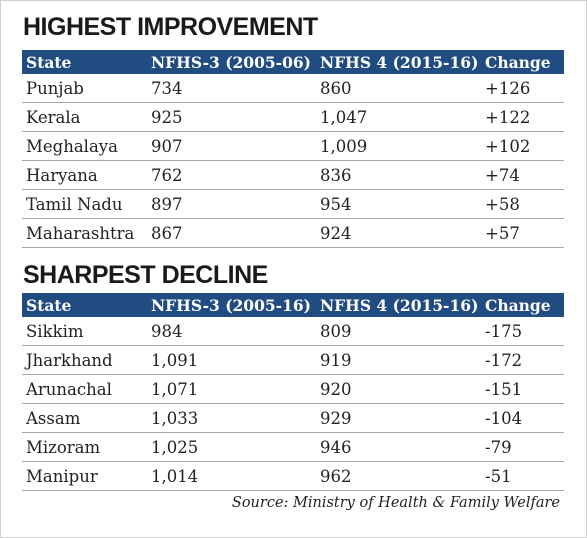 This screenshot has height=538, width=587. I want to click on cell-state: Tamil Nadu, so click(74, 204).